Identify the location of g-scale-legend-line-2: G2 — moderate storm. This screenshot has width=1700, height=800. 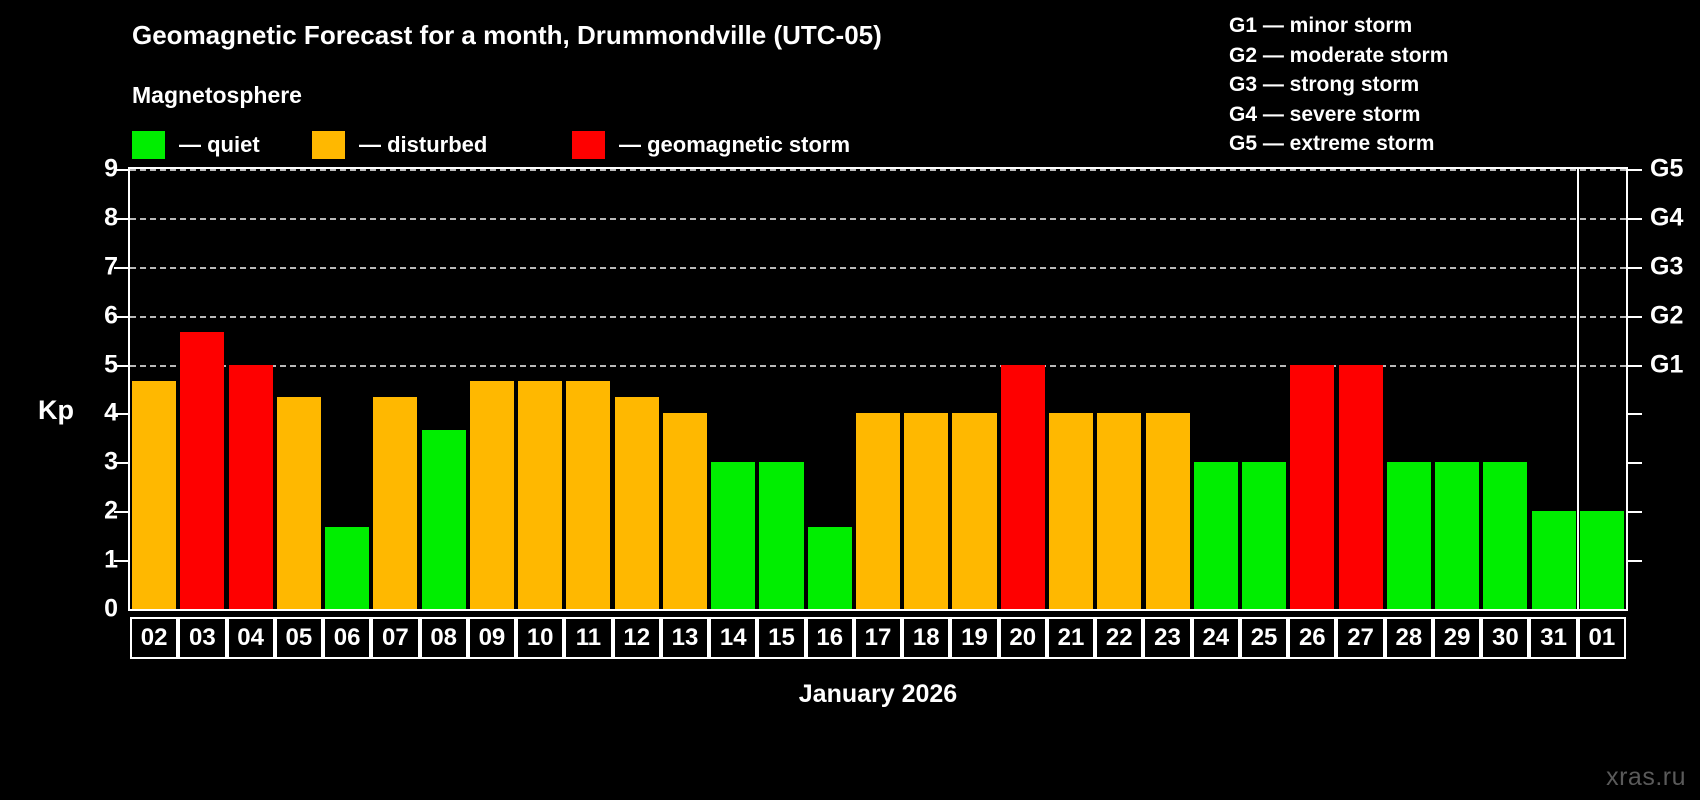
(1339, 55).